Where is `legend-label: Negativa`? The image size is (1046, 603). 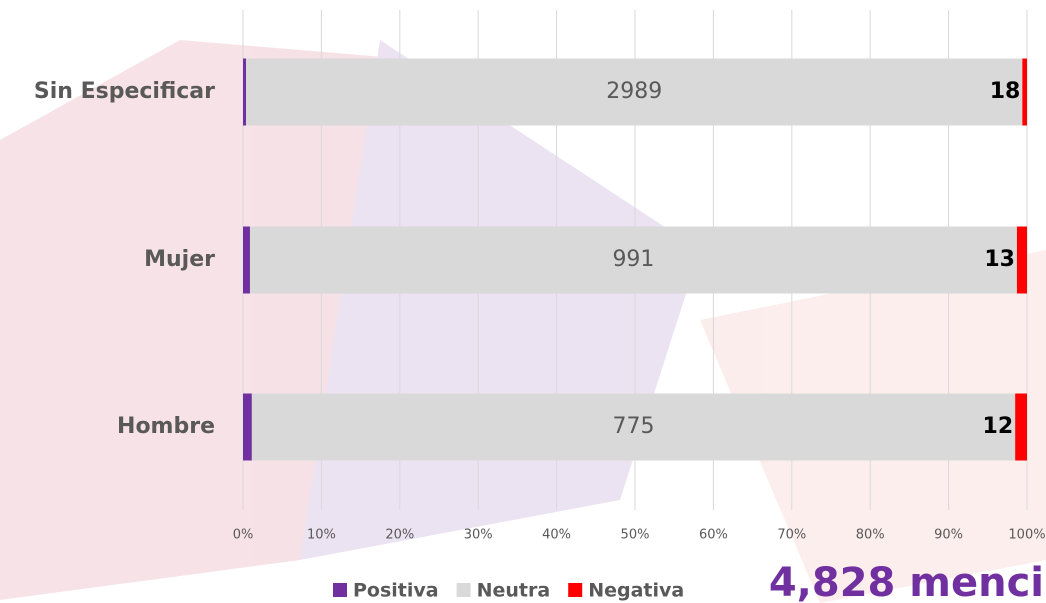
legend-label: Negativa is located at coordinates (636, 591).